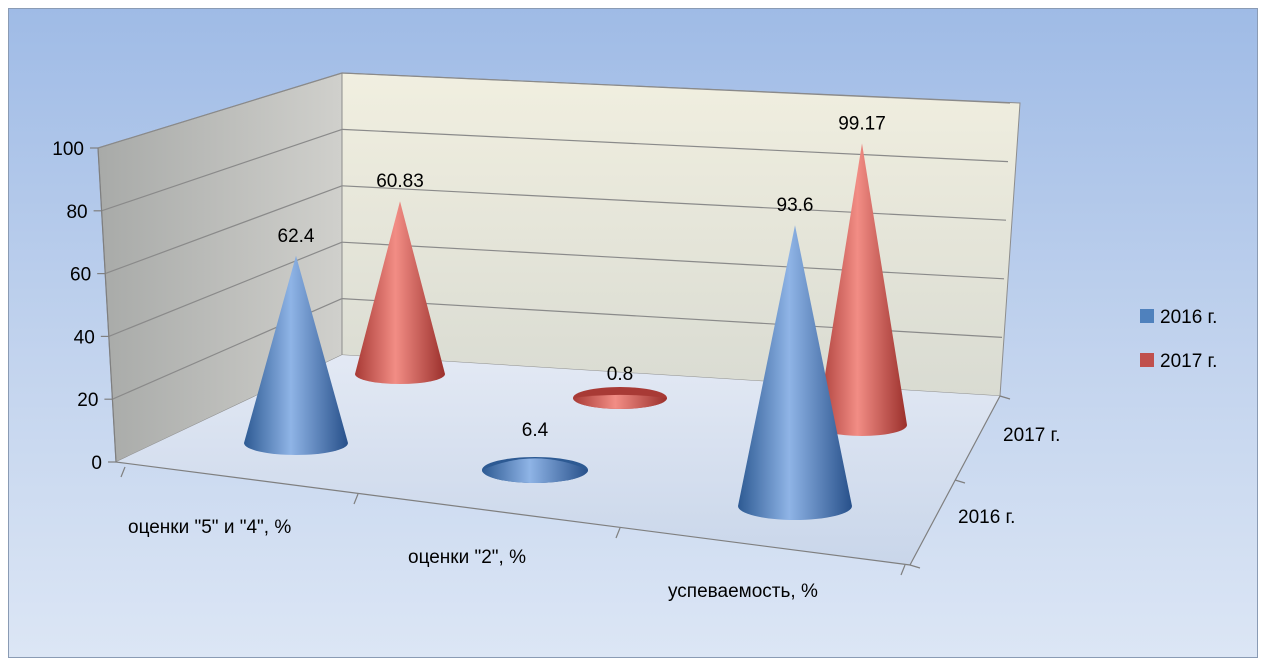  What do you see at coordinates (1188, 361) in the screenshot?
I see `legend-entry: 2017 г.` at bounding box center [1188, 361].